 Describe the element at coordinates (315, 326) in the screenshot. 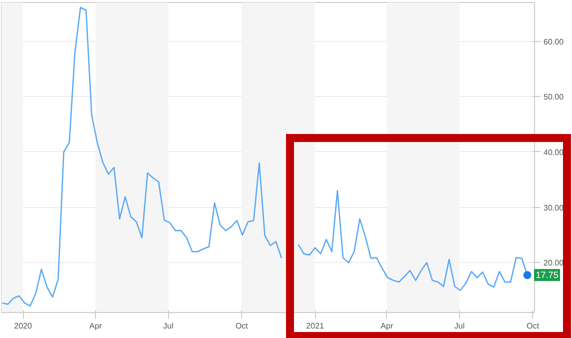

I see `x-tick-label: 2021` at that location.